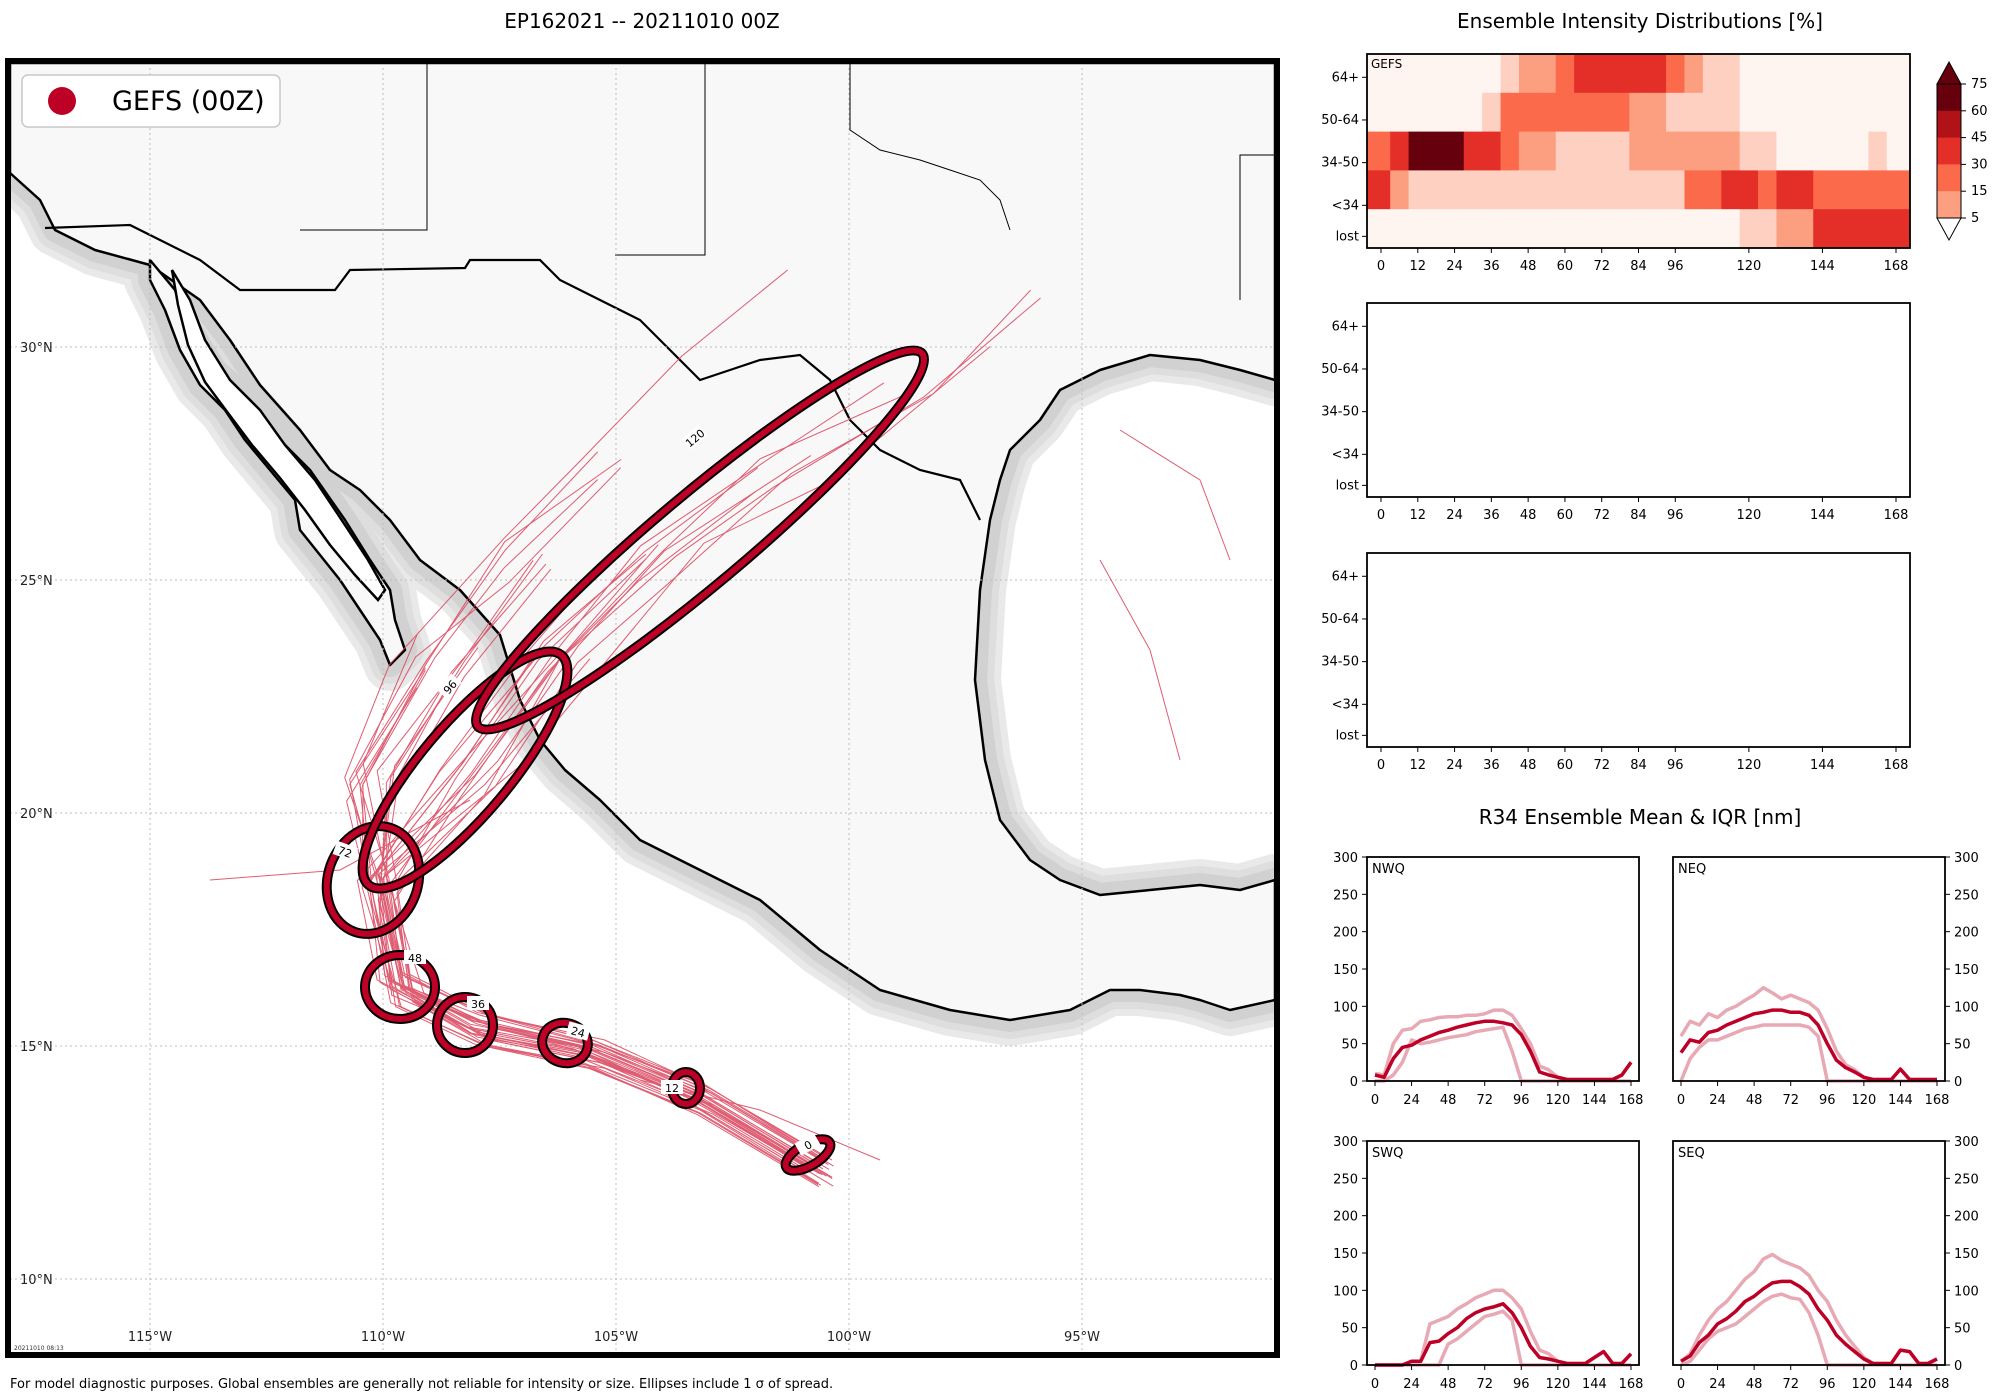 This screenshot has height=1400, width=2000. Describe the element at coordinates (1503, 1054) in the screenshot. I see `r34-iqr-lower` at that location.